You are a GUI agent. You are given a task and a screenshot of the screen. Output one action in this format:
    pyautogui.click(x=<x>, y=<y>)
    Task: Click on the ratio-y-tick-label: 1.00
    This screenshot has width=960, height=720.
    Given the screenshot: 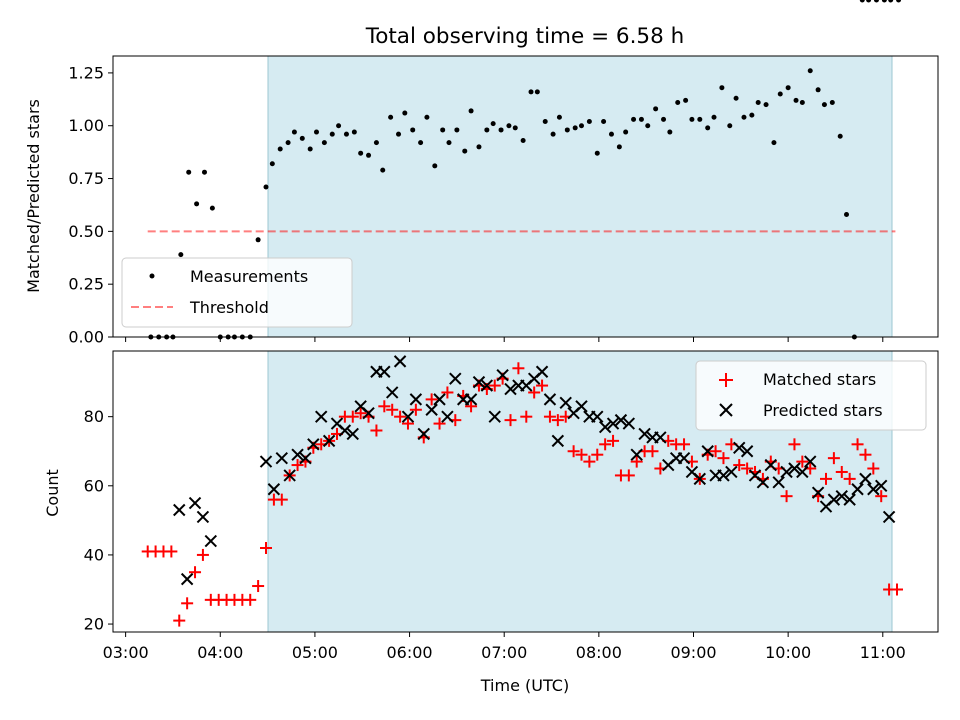 What is the action you would take?
    pyautogui.click(x=86, y=125)
    